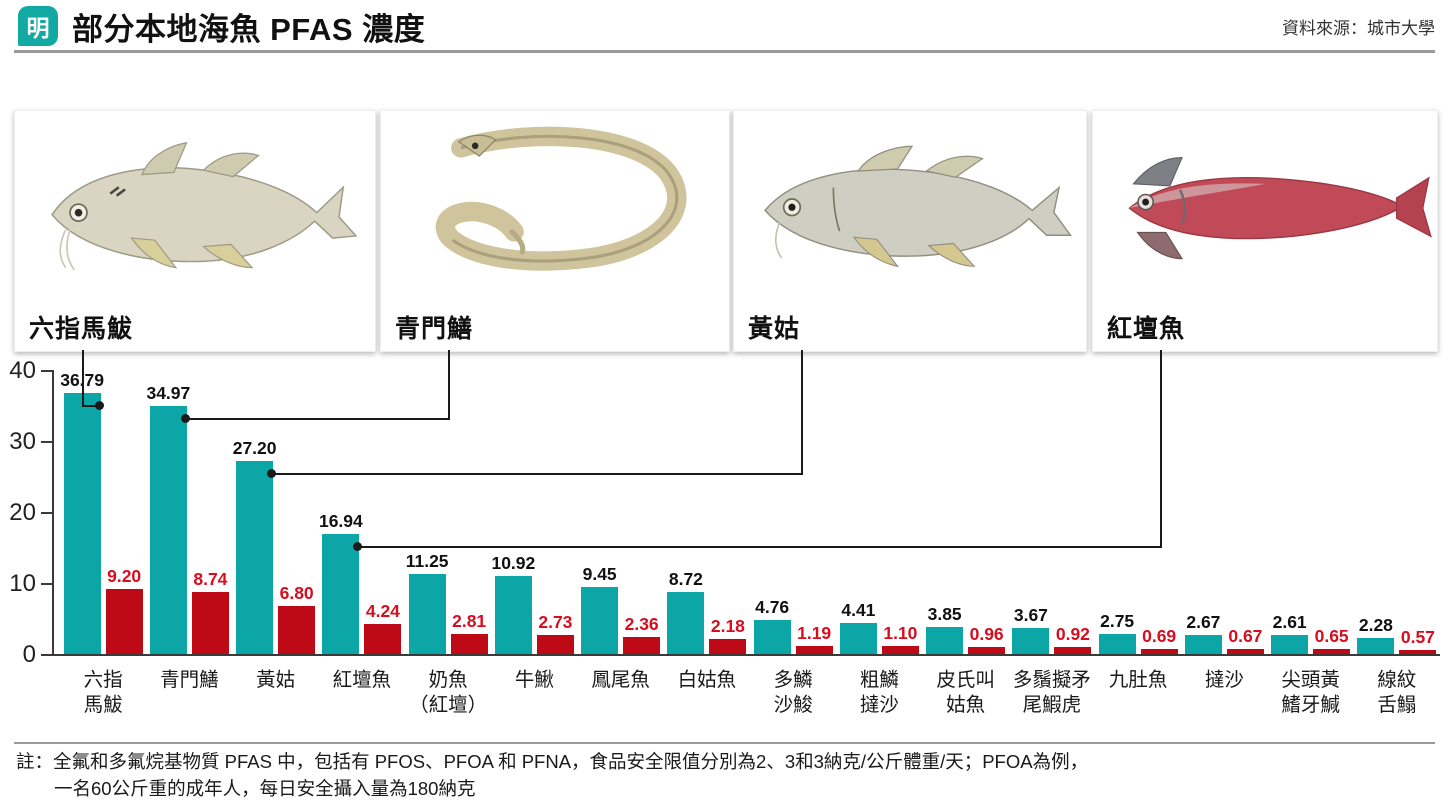  I want to click on bar-value-label-dry-weight: 2.28, so click(1375, 624).